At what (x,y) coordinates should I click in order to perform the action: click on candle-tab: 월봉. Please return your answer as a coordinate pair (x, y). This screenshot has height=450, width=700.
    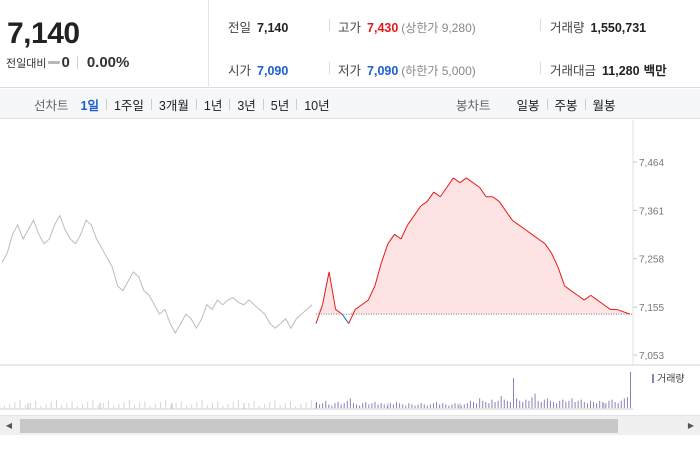
    Looking at the image, I should click on (604, 105).